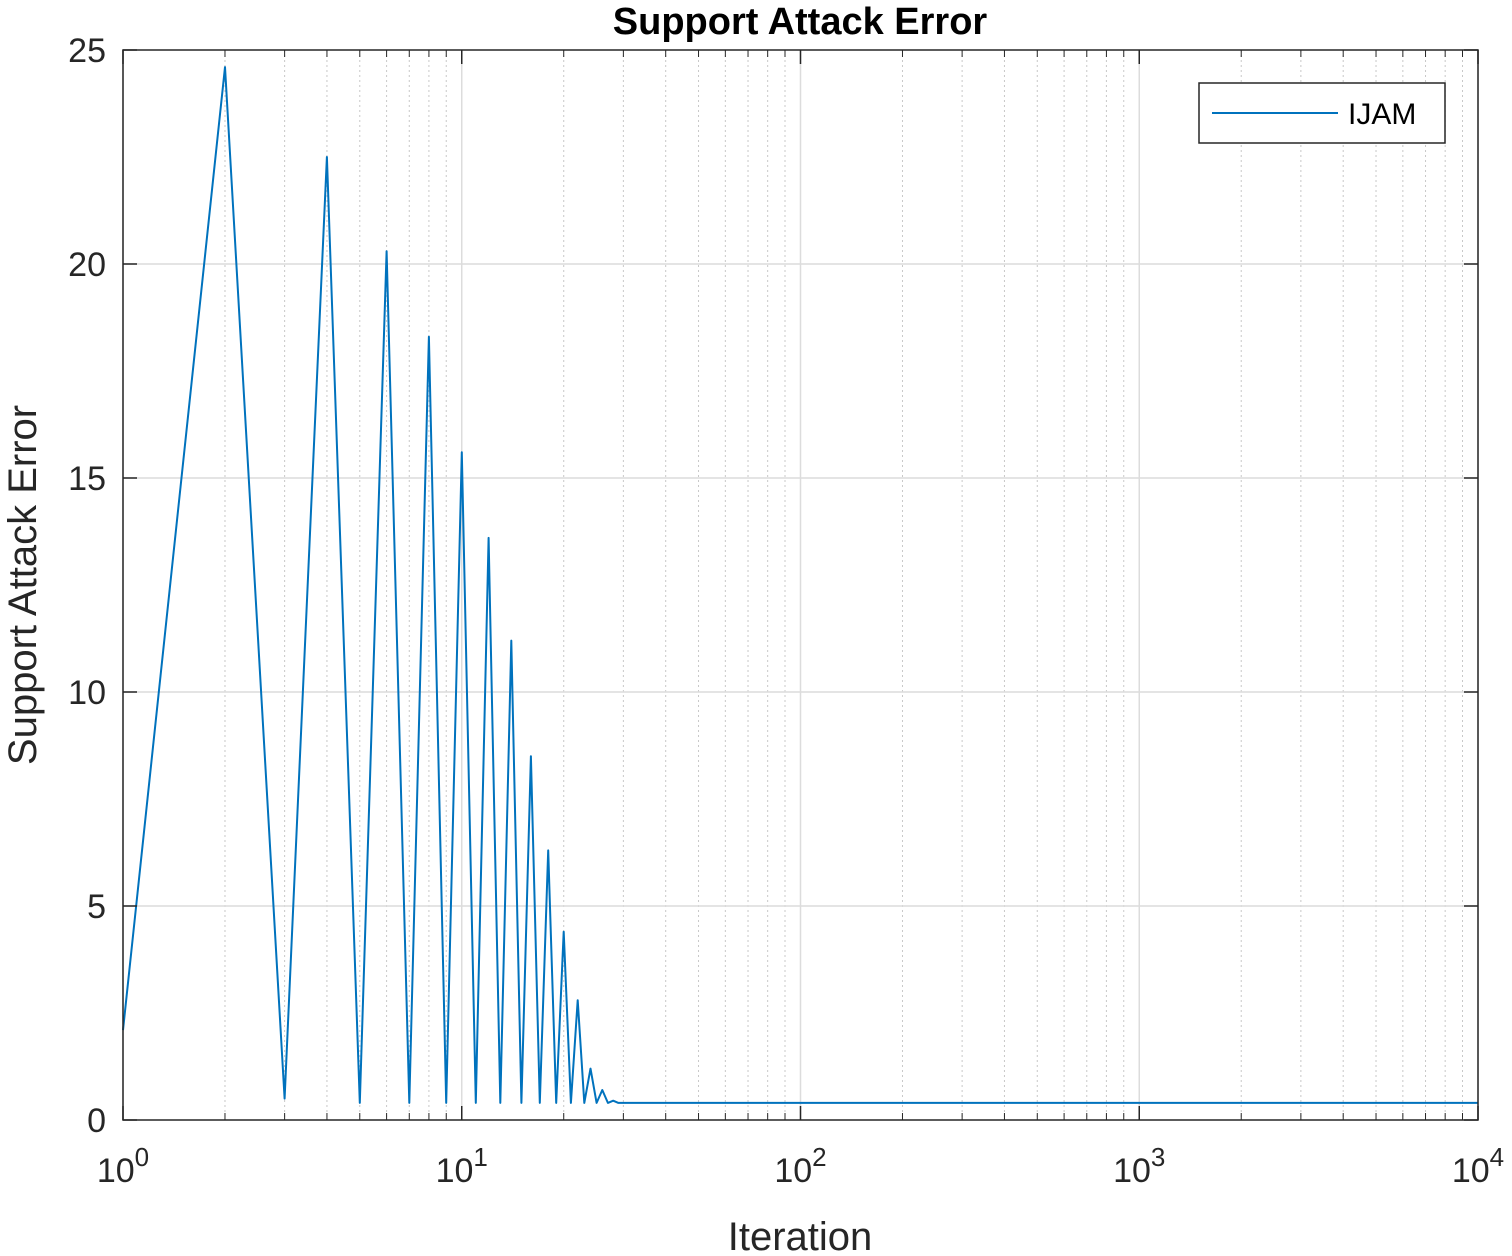 This screenshot has width=1512, height=1256. What do you see at coordinates (87, 693) in the screenshot?
I see `y-tick-label: 10` at bounding box center [87, 693].